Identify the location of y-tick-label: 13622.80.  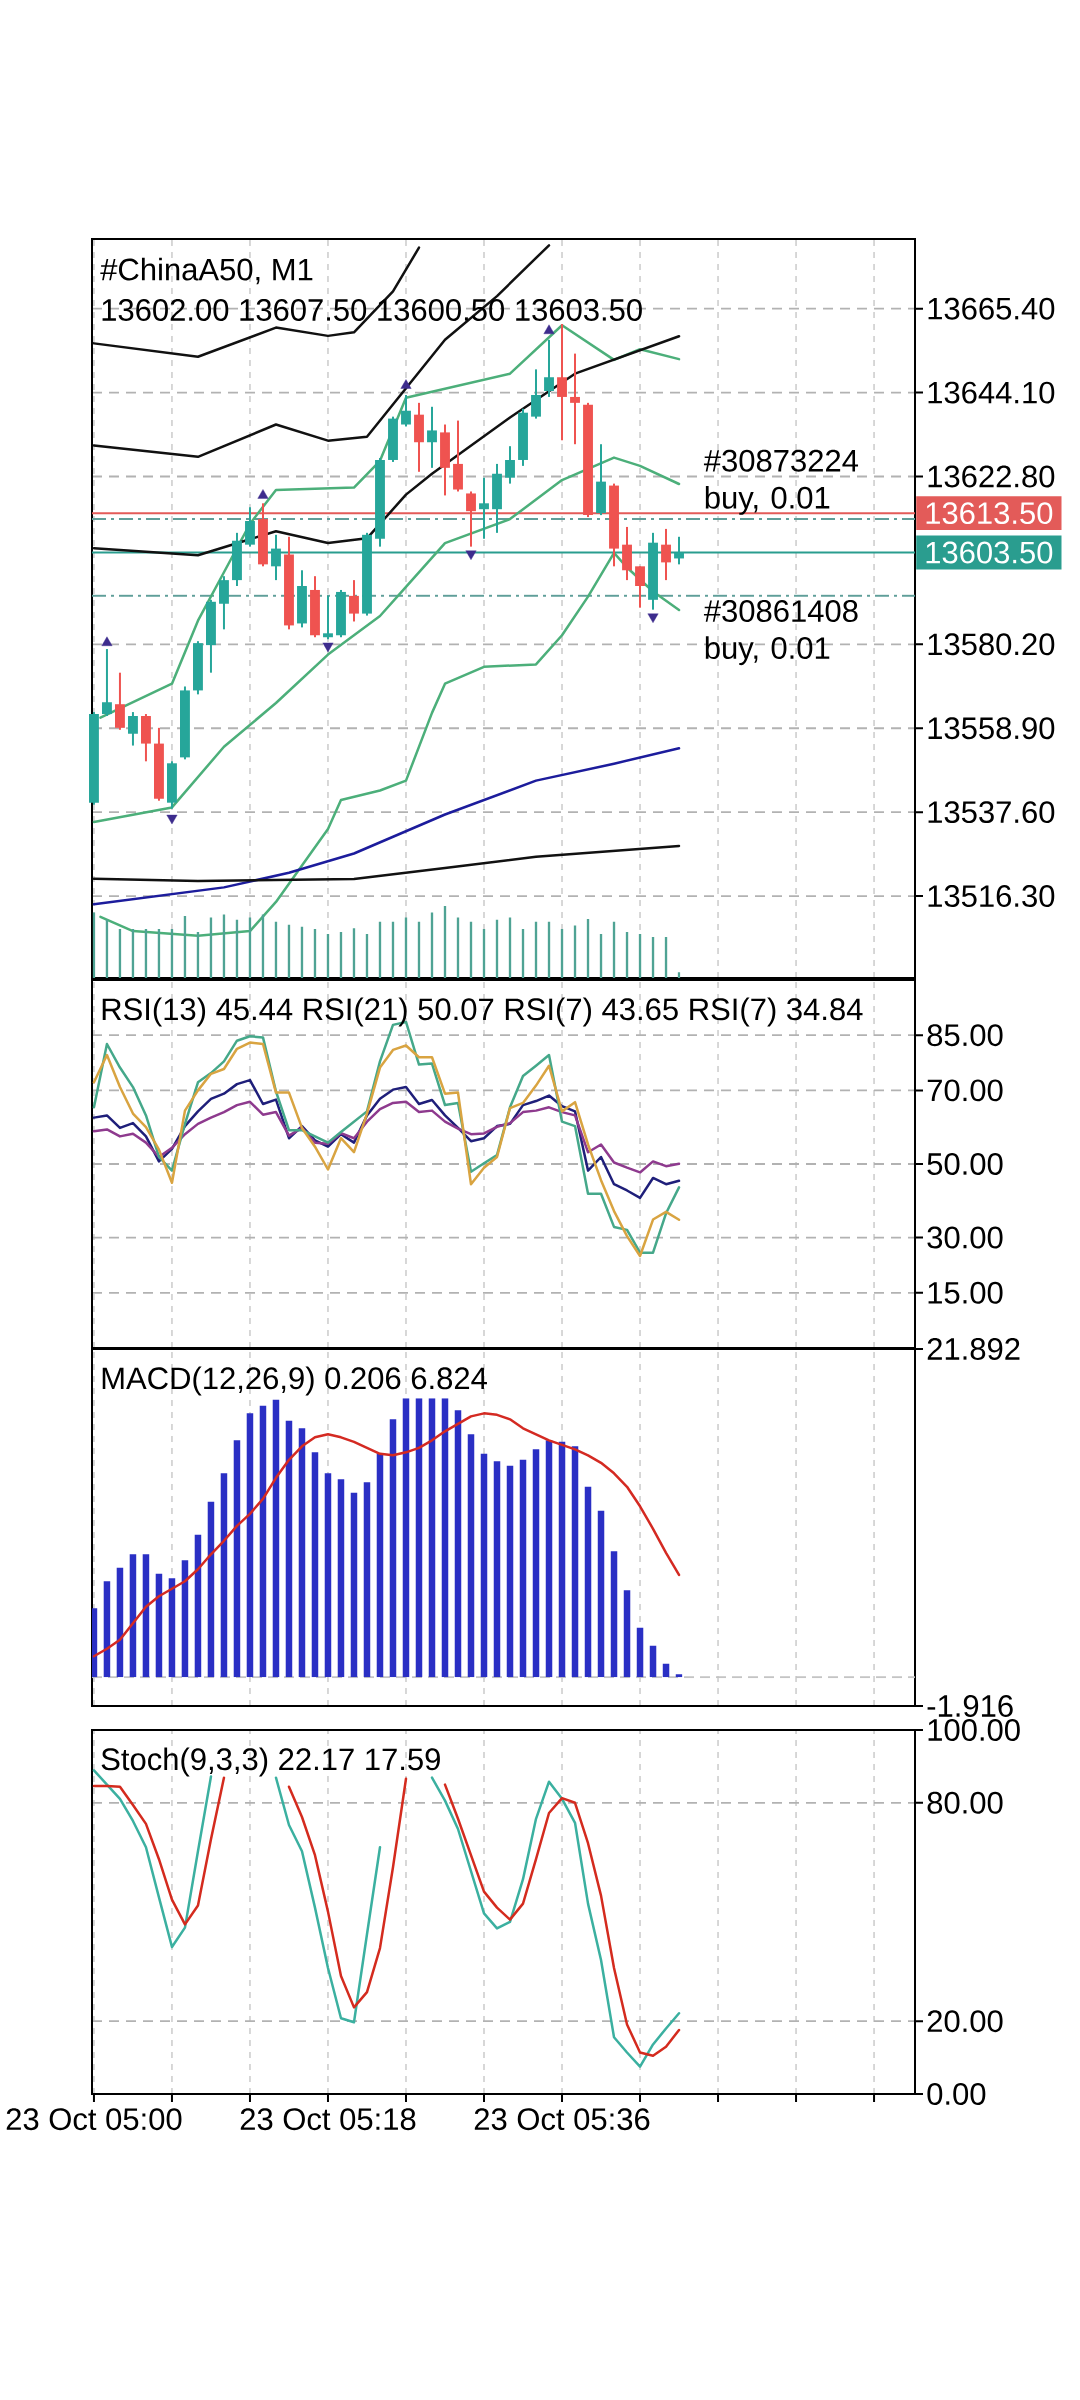
(991, 476).